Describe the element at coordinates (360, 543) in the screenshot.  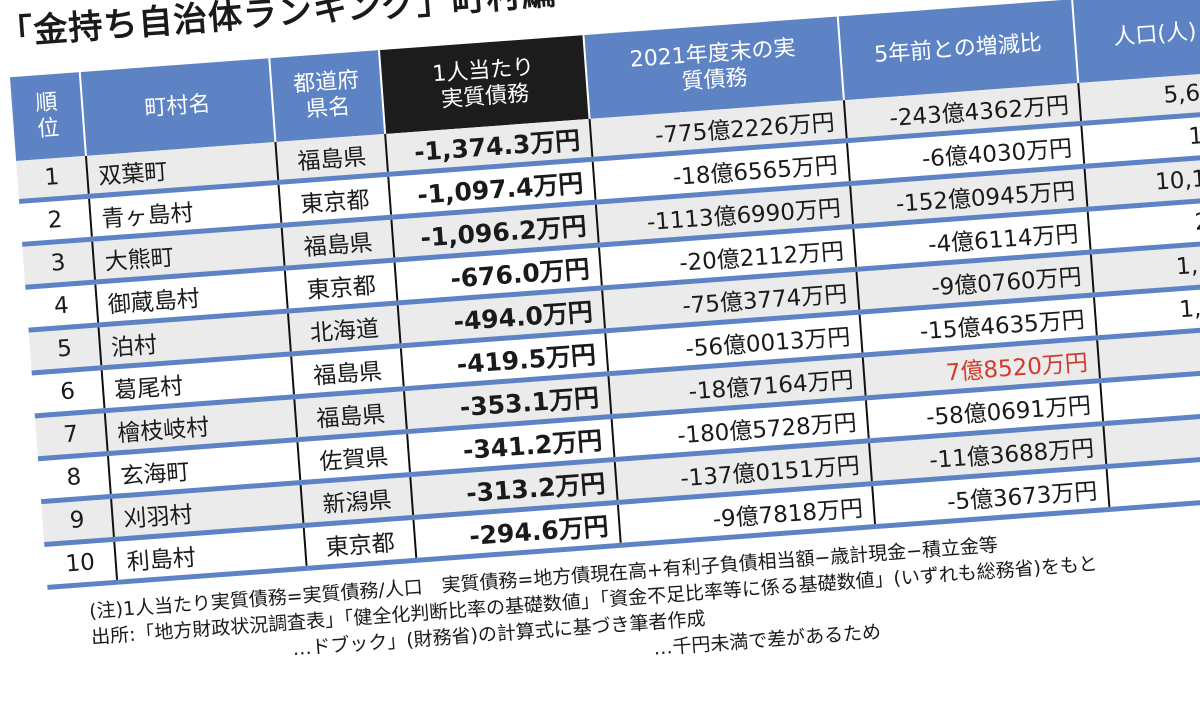
I see `prefecture-cell: 東京都` at that location.